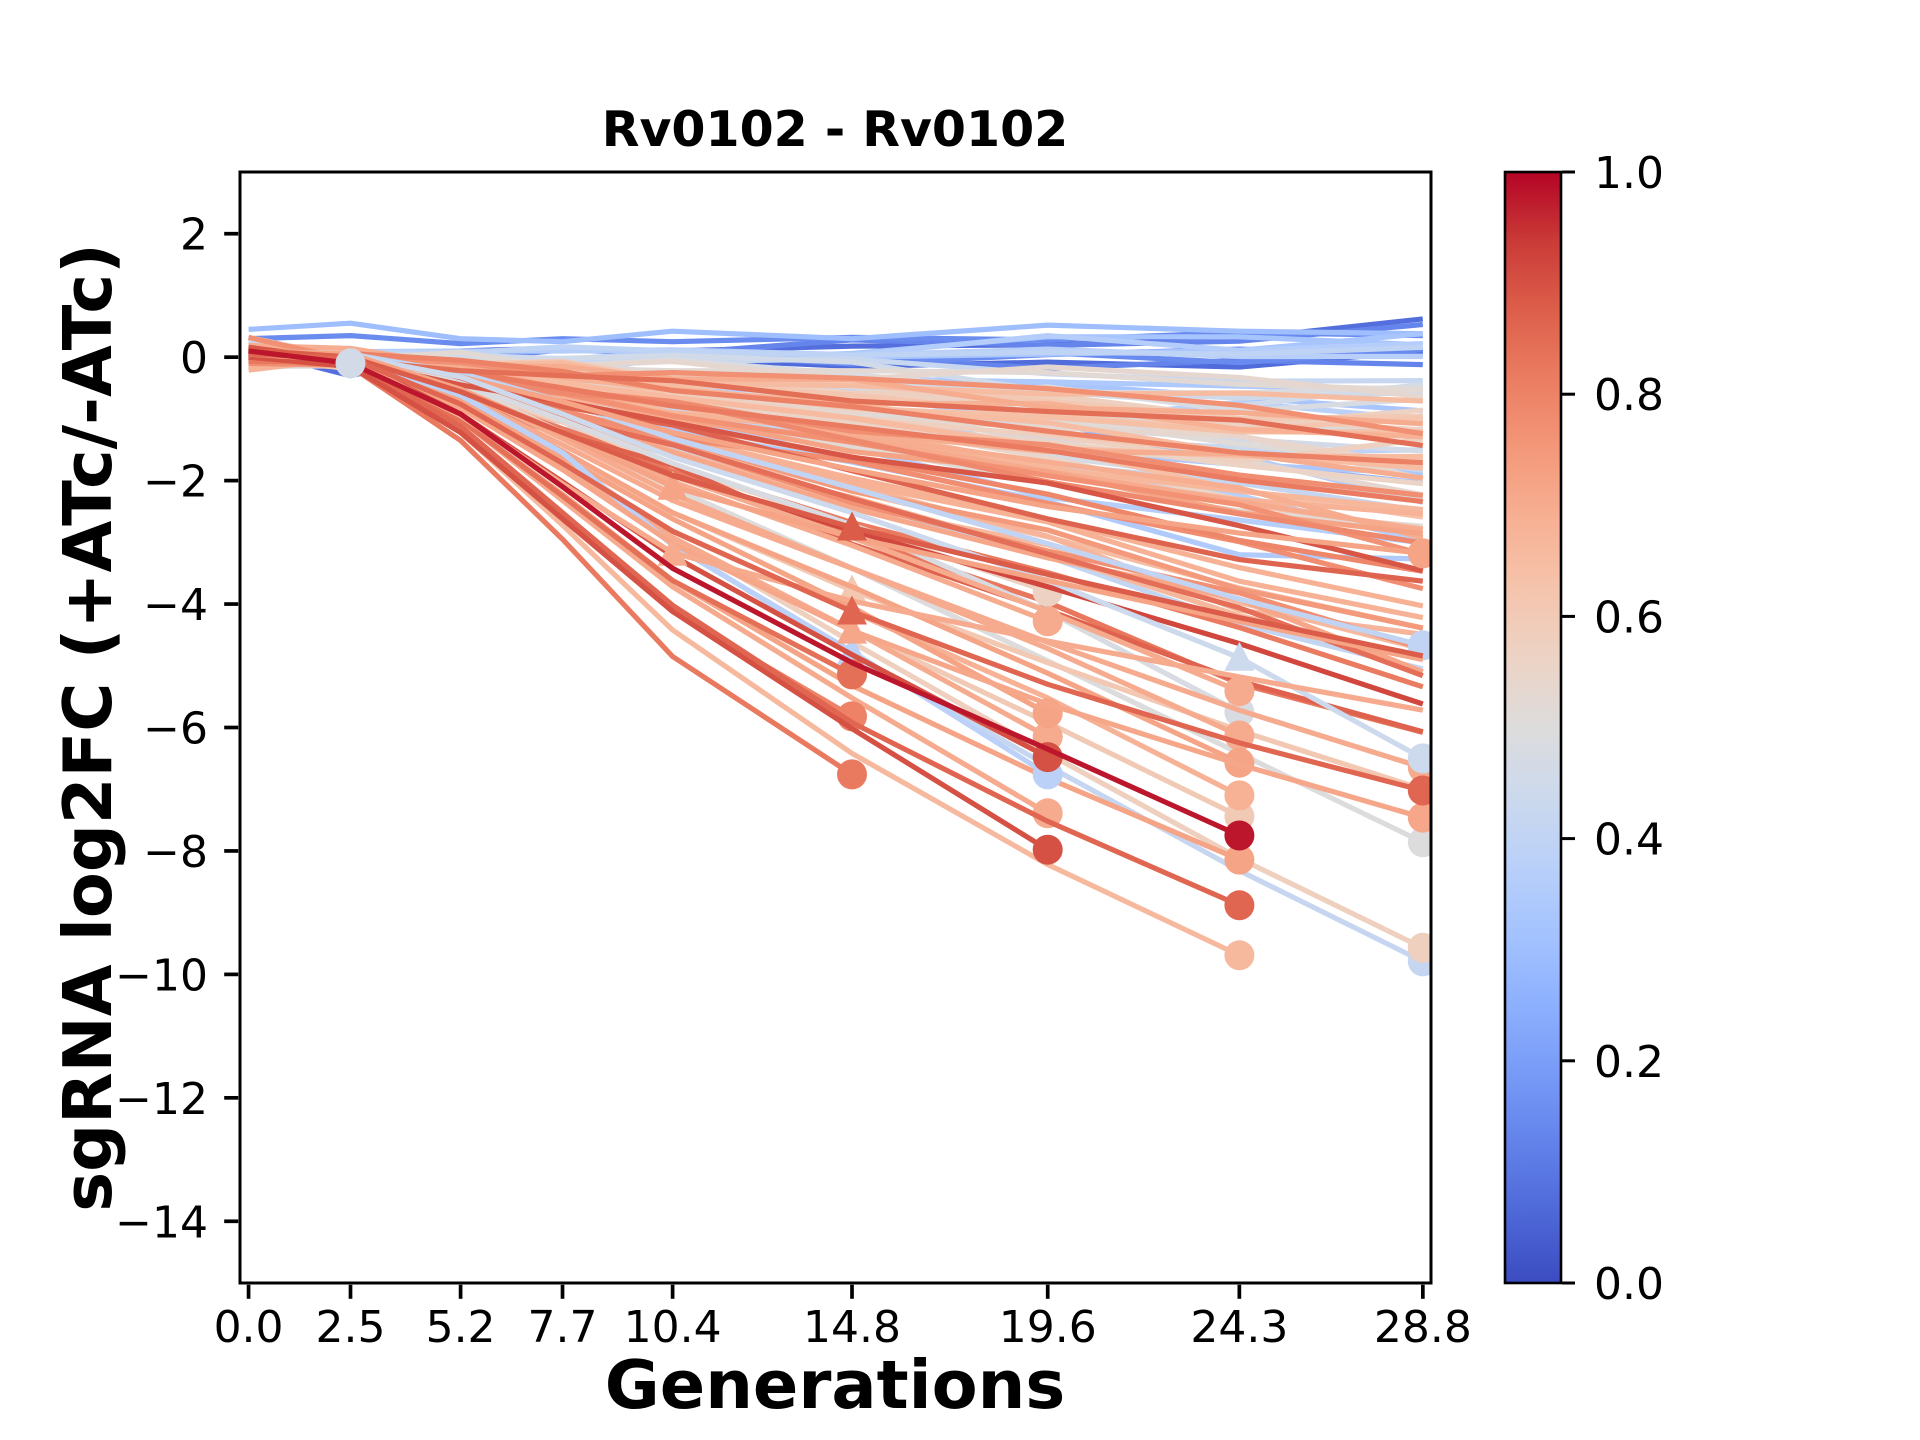 This screenshot has height=1440, width=1920. I want to click on x-tick-label: 10.4, so click(673, 1327).